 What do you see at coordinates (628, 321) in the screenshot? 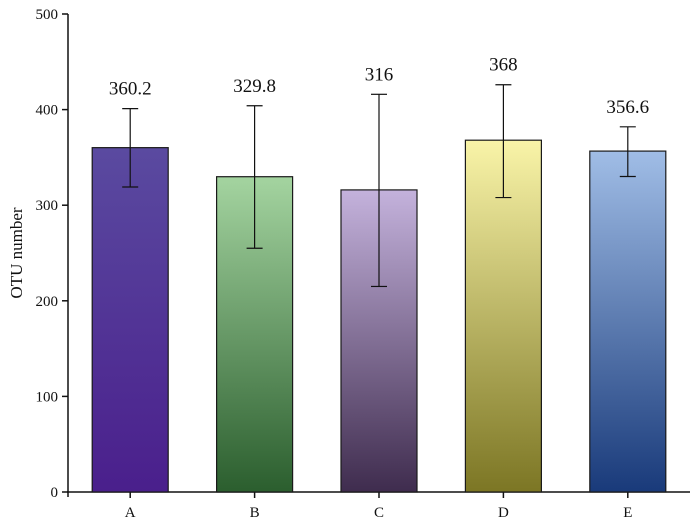
I see `bar-e` at bounding box center [628, 321].